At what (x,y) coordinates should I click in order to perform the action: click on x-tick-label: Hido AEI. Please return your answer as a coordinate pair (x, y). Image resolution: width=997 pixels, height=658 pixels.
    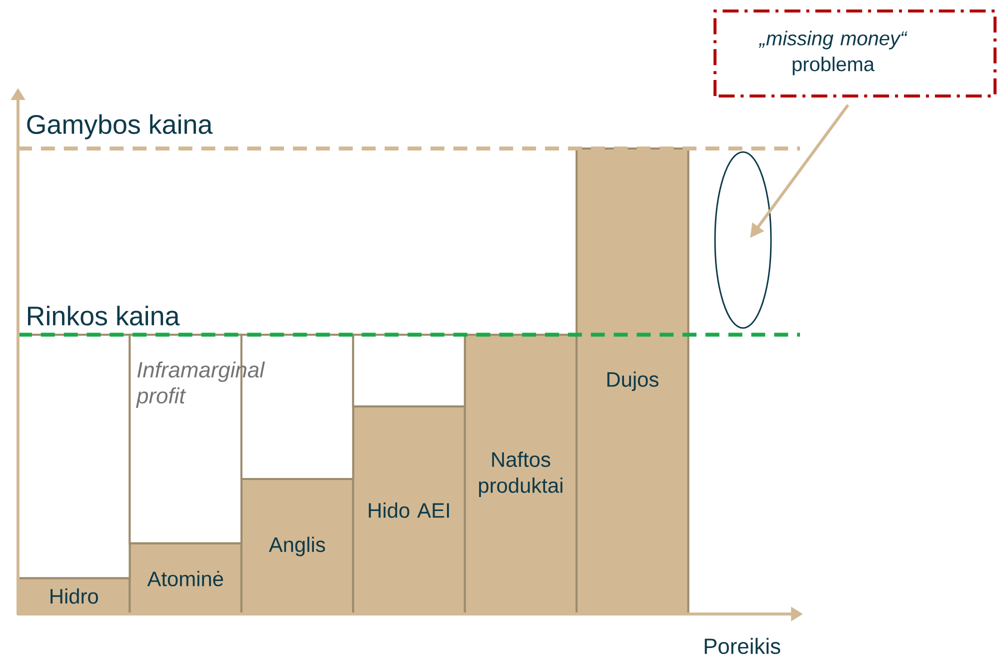
    Looking at the image, I should click on (408, 510).